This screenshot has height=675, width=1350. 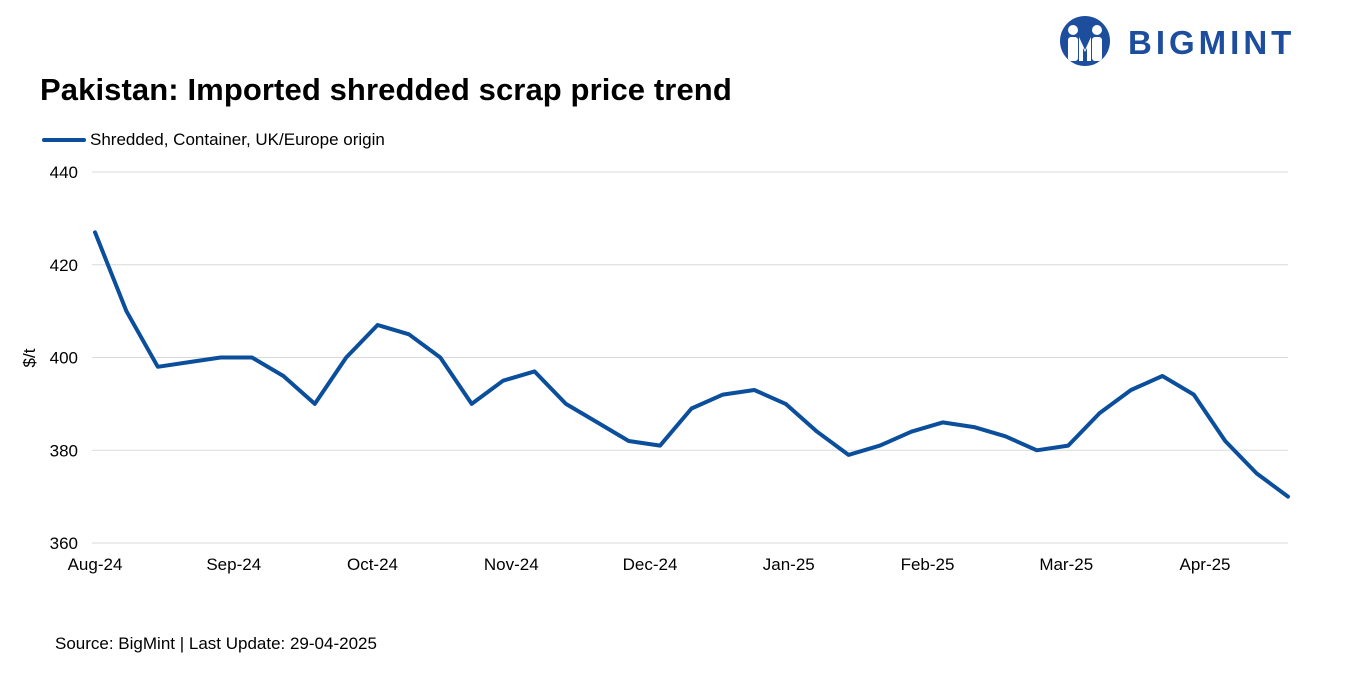 What do you see at coordinates (64, 140) in the screenshot?
I see `legend-swatch` at bounding box center [64, 140].